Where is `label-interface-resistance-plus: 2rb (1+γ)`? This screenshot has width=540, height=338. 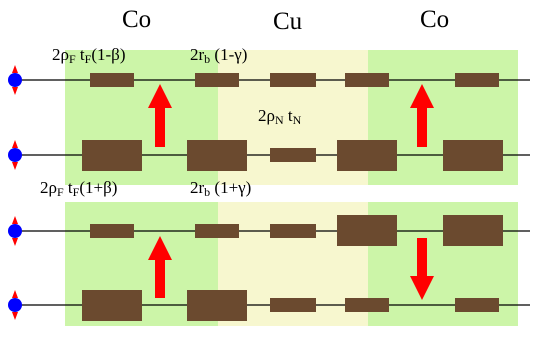 label-interface-resistance-plus: 2rb (1+γ) is located at coordinates (220, 188).